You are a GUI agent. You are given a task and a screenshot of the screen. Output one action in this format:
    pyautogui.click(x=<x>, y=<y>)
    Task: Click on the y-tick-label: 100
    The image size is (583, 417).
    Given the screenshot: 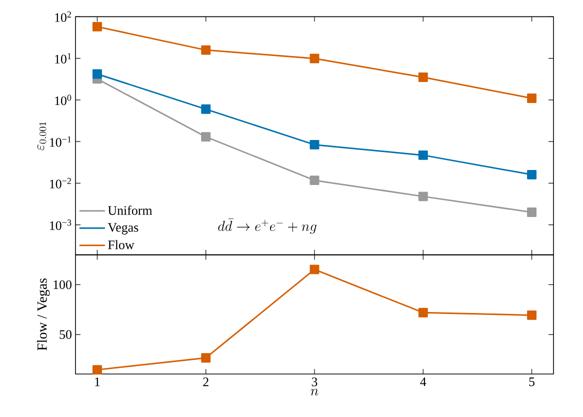 What is the action you would take?
    pyautogui.click(x=63, y=285)
    